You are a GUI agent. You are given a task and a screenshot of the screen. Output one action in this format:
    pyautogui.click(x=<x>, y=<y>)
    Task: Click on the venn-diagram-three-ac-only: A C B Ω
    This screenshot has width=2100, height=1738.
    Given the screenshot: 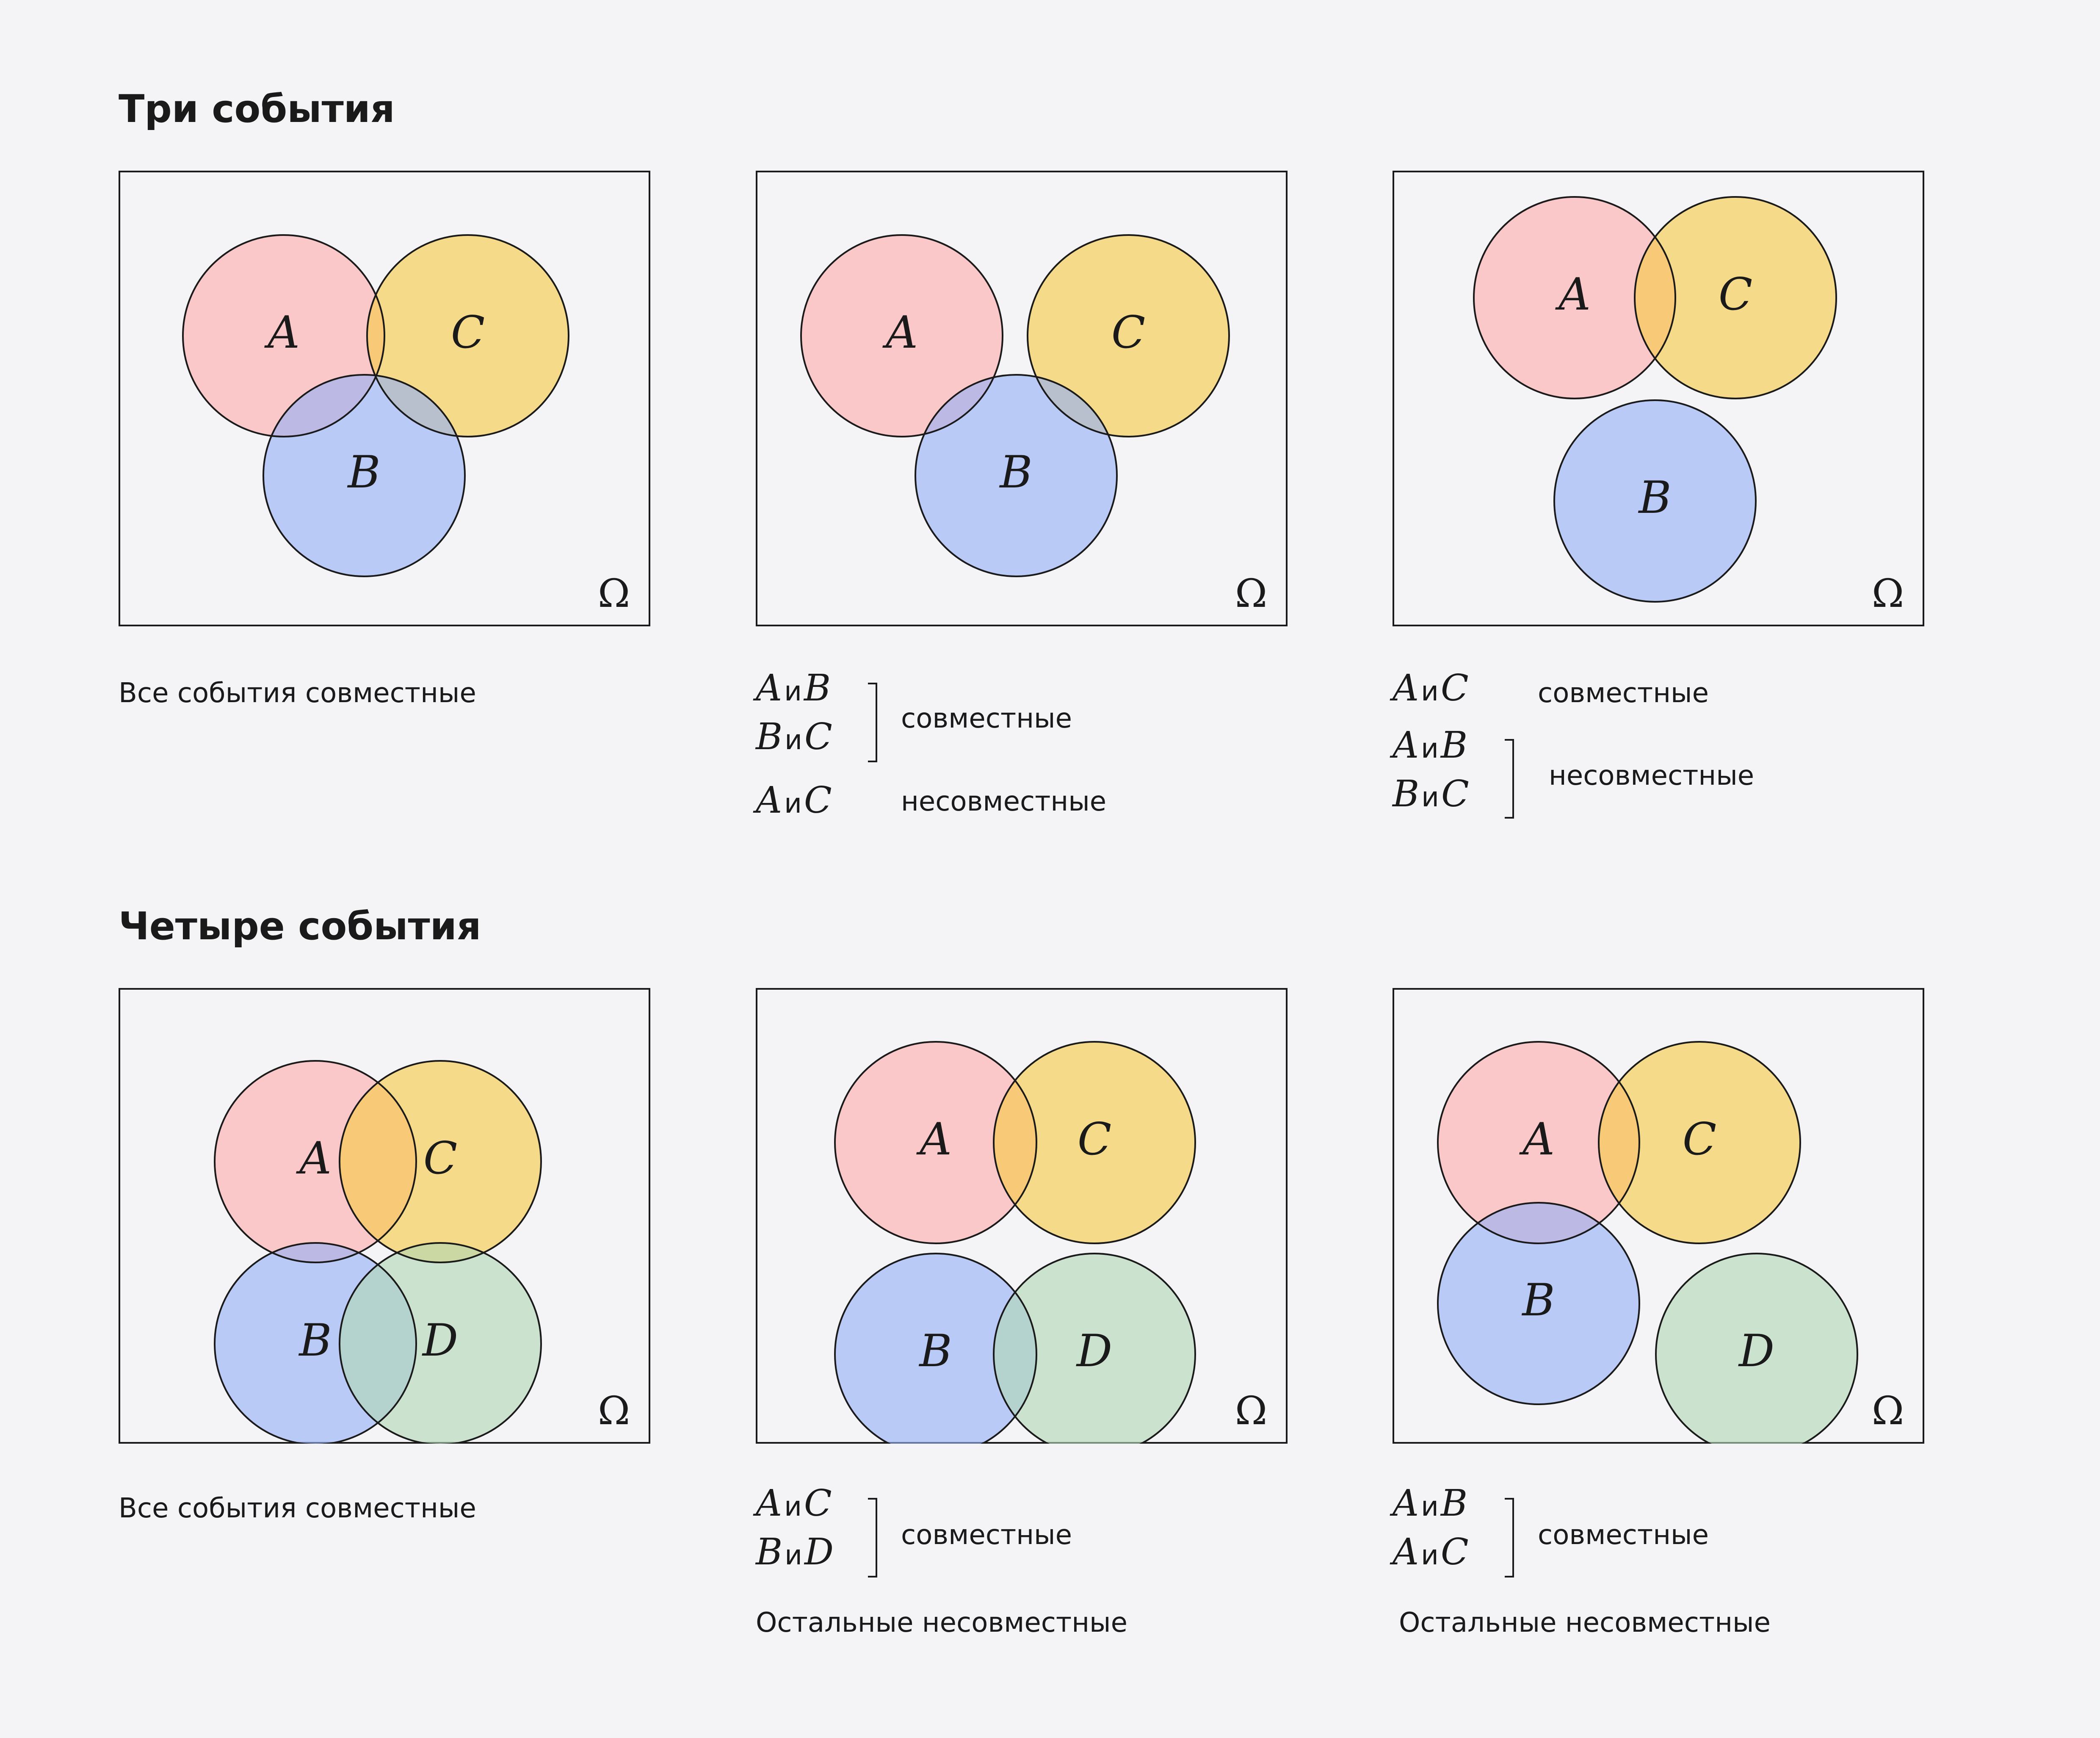 What is the action you would take?
    pyautogui.click(x=1658, y=398)
    